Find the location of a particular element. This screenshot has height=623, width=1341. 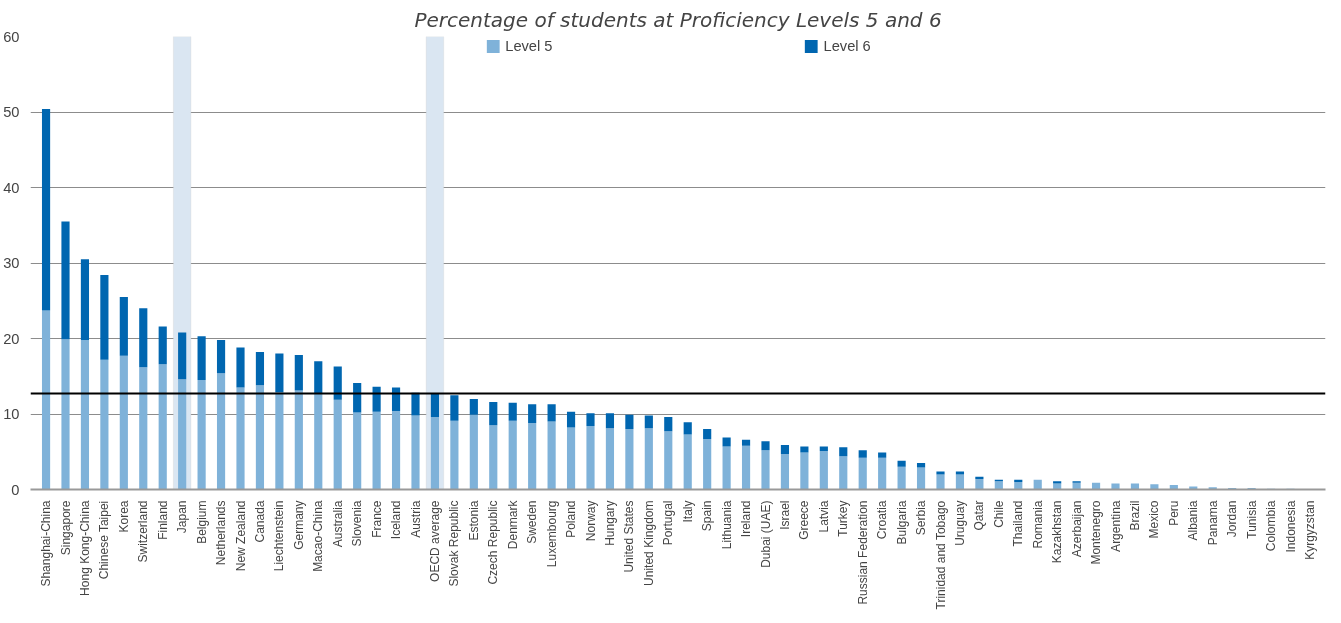

x-tick-label: Korea is located at coordinates (123, 516).